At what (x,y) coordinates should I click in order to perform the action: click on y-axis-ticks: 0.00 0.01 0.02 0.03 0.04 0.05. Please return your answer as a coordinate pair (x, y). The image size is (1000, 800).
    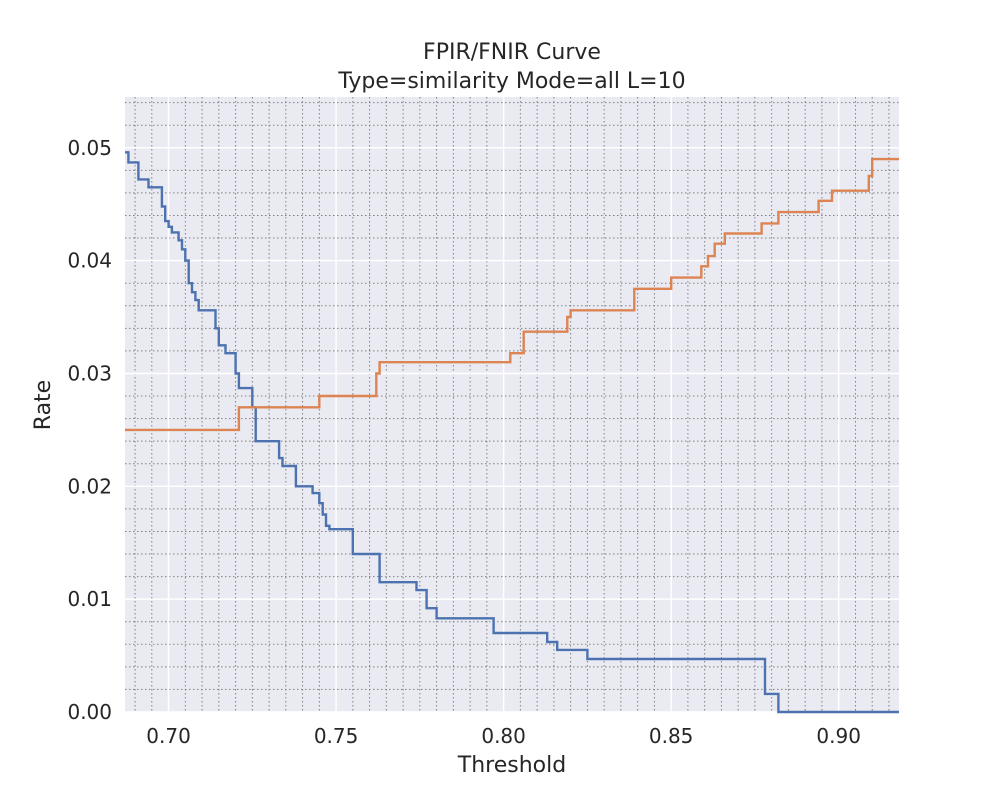
    Looking at the image, I should click on (89, 430).